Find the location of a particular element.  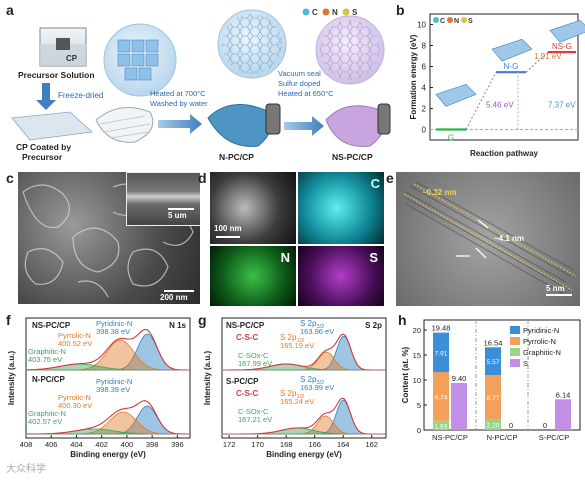

y-tick-label: 6 is located at coordinates (424, 67).